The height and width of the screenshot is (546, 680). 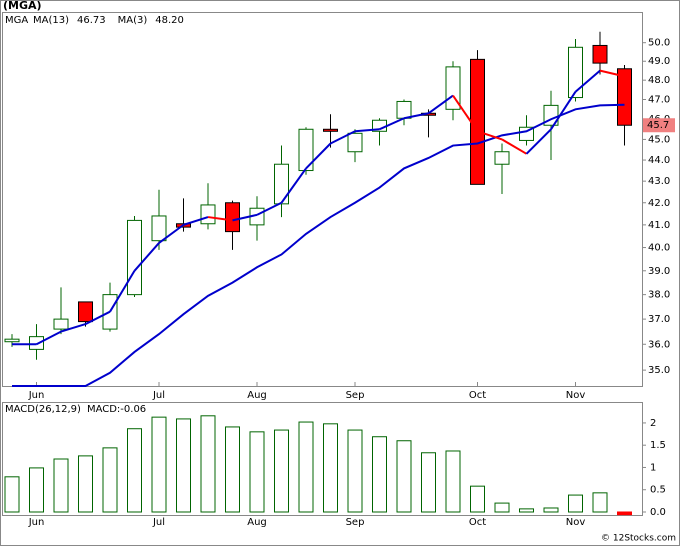 I want to click on y-tick-label: 43.0, so click(x=659, y=181).